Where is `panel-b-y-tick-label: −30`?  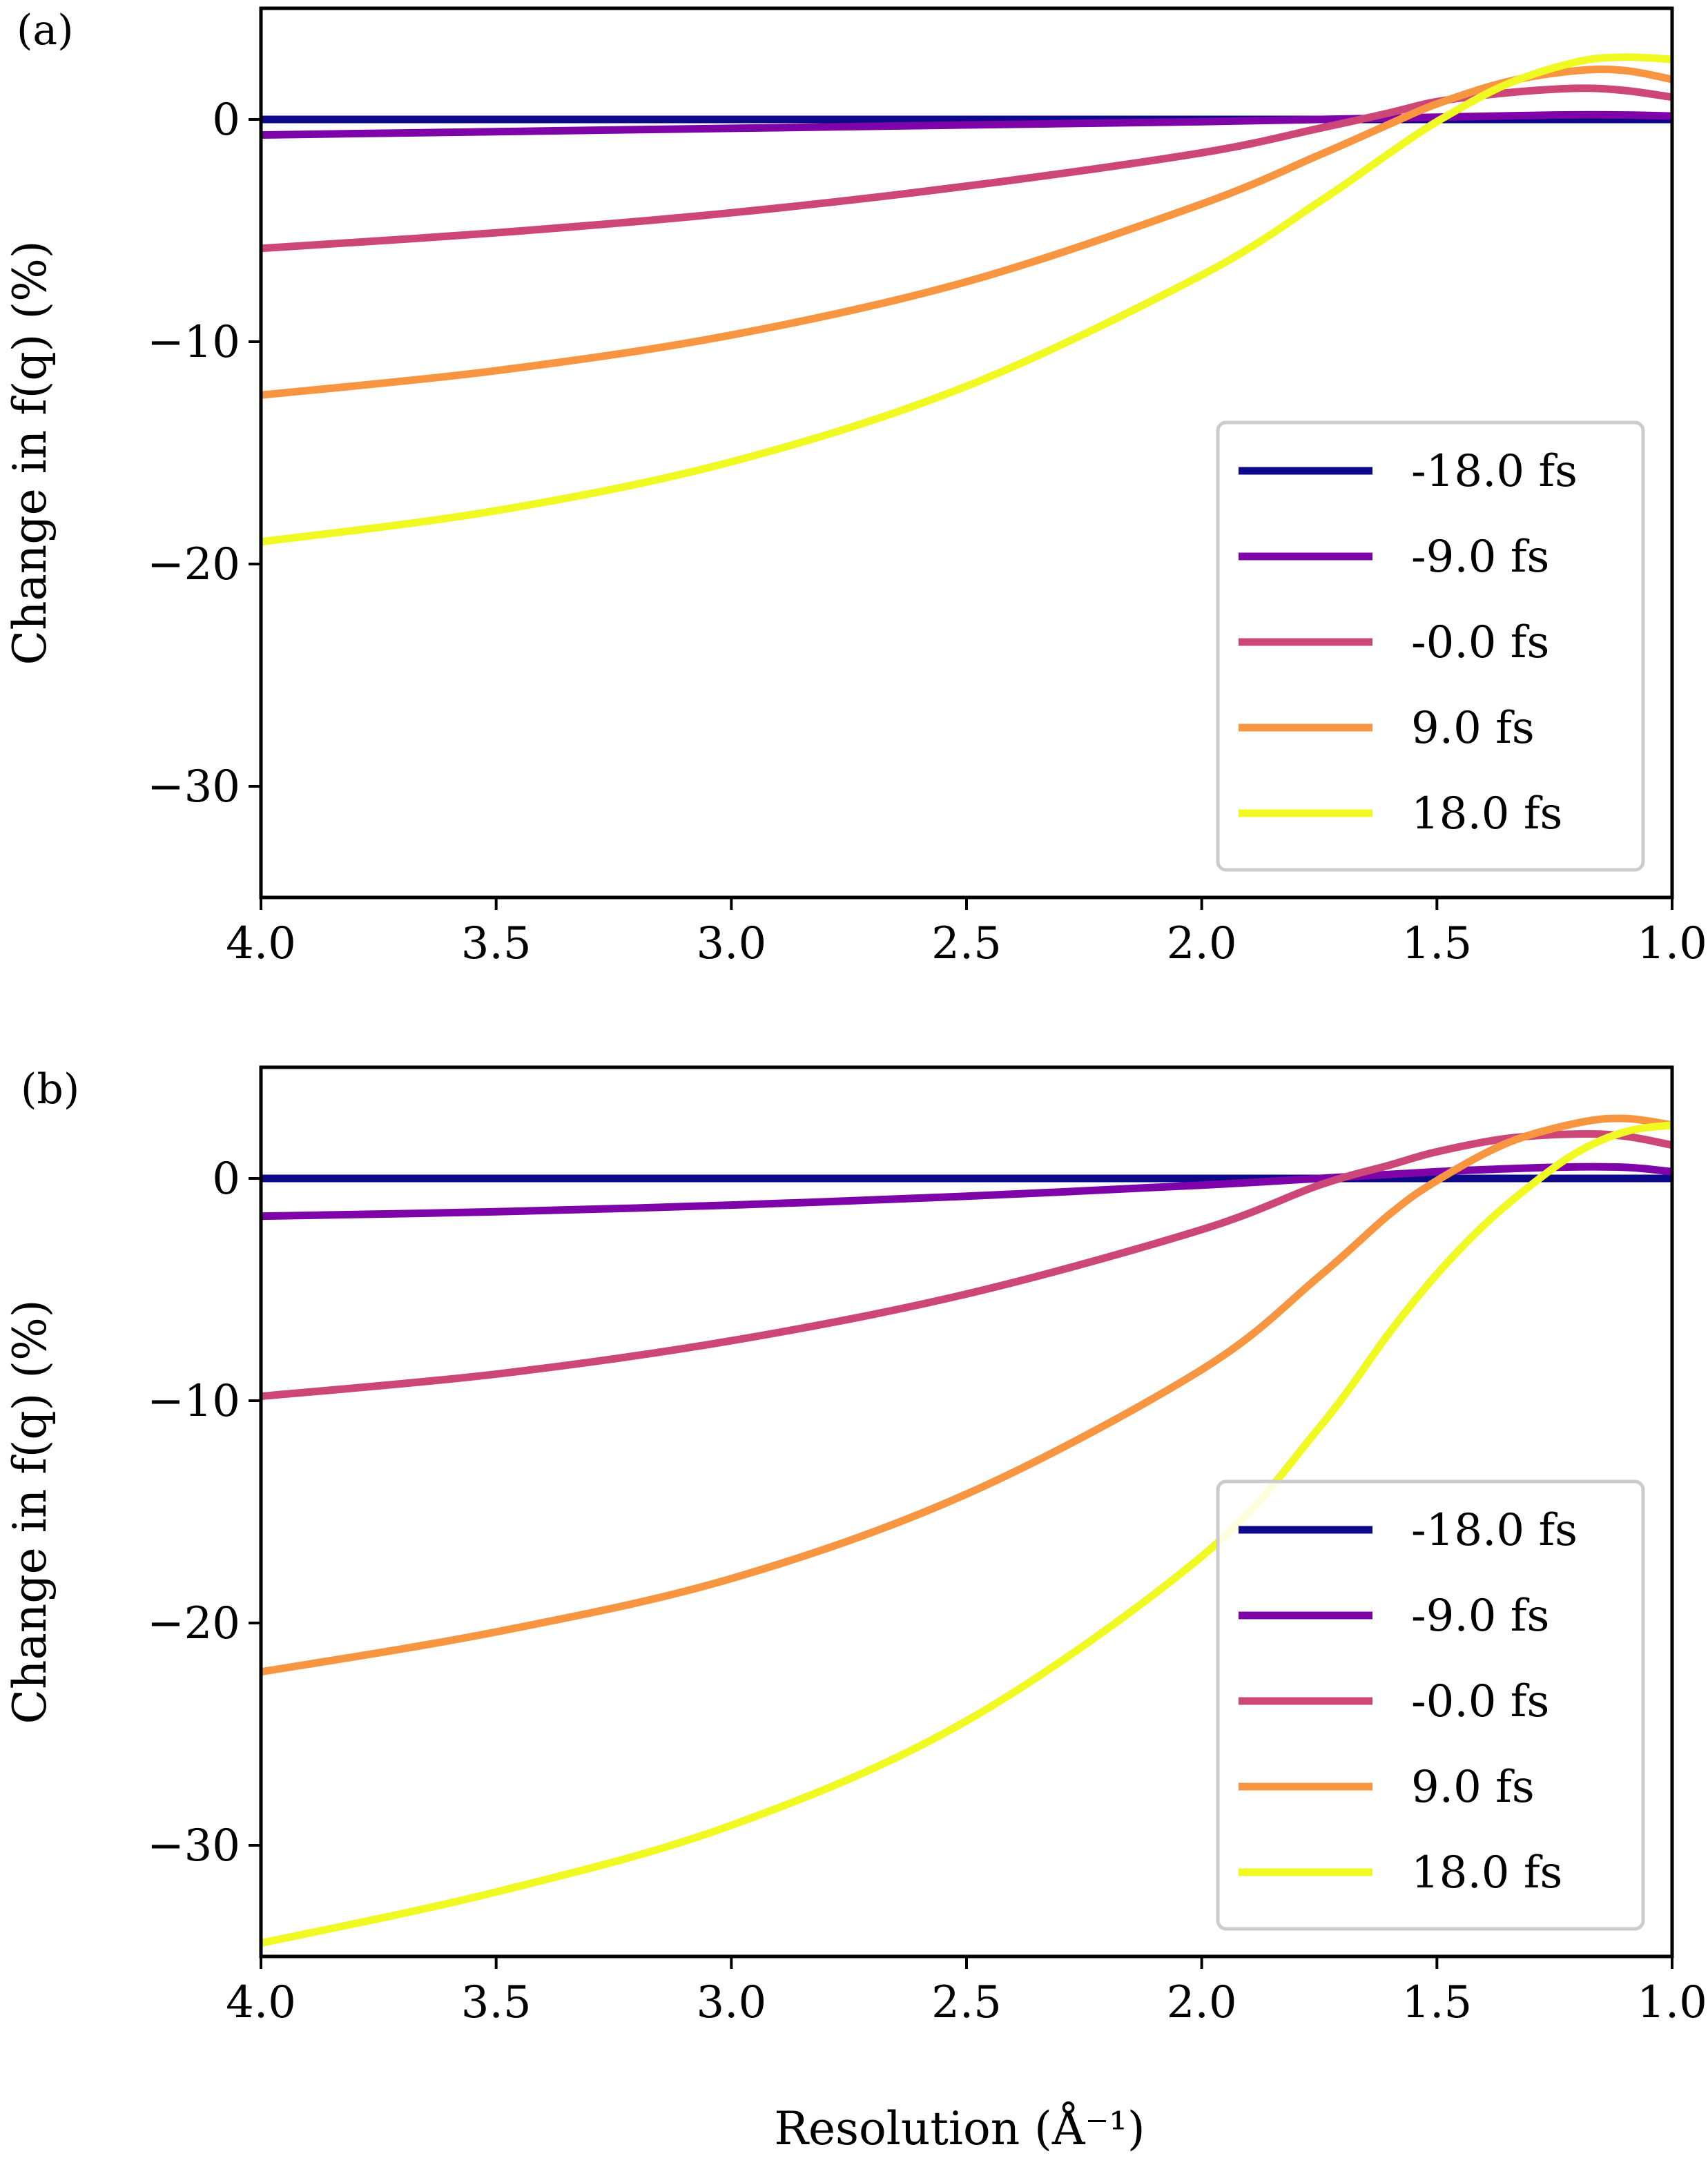 panel-b-y-tick-label: −30 is located at coordinates (193, 1846).